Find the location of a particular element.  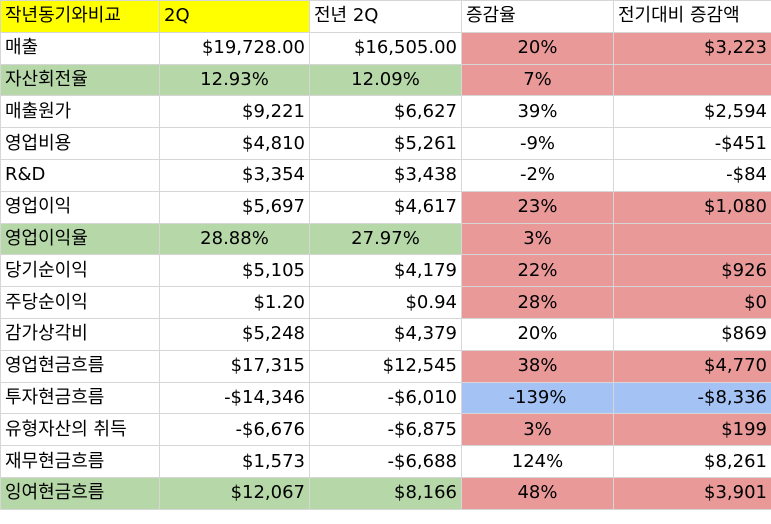

current-value-cell: 28.88% is located at coordinates (234, 239).